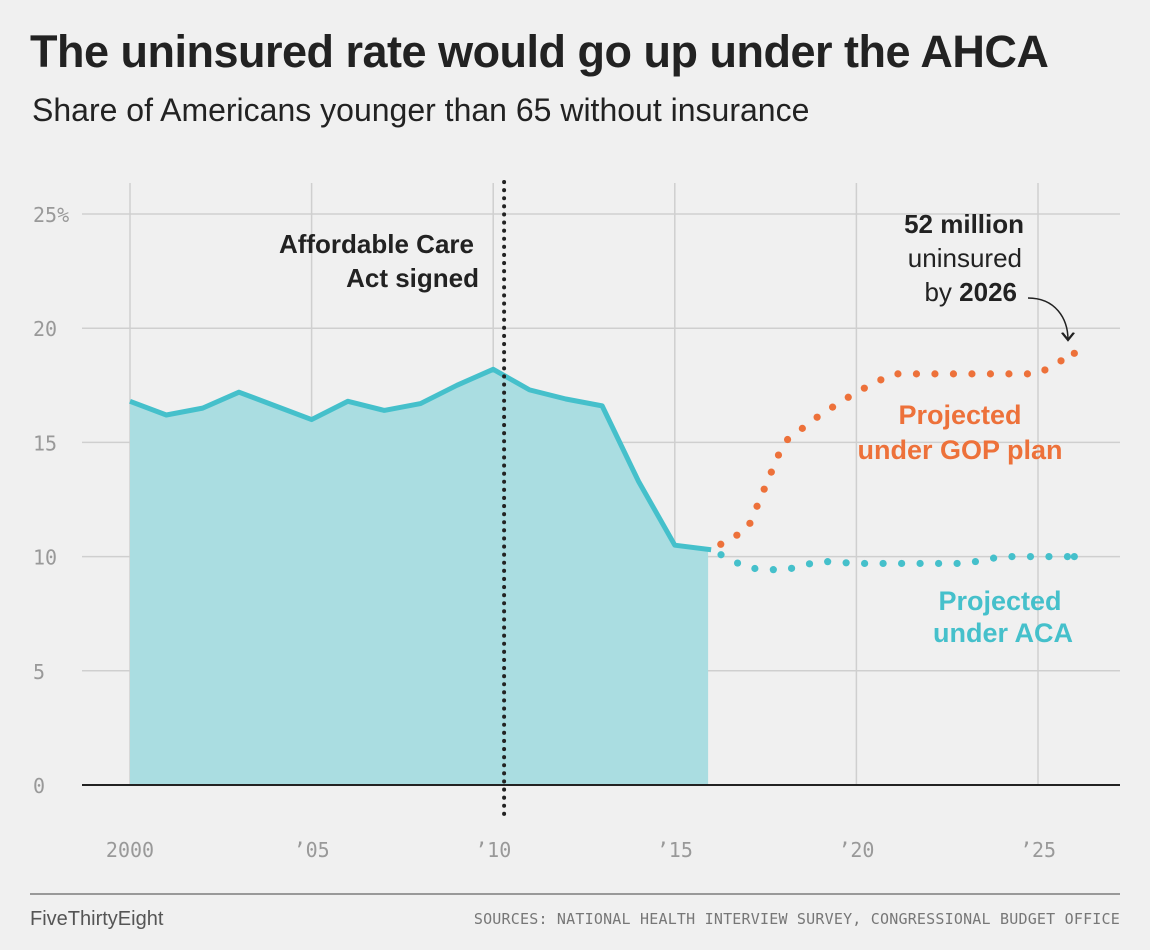  What do you see at coordinates (45, 558) in the screenshot?
I see `y-tick-label: 10` at bounding box center [45, 558].